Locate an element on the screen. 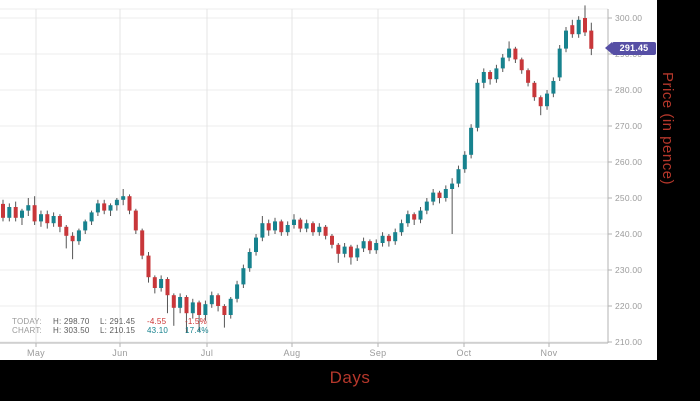  x-axis-title: Days is located at coordinates (350, 377).